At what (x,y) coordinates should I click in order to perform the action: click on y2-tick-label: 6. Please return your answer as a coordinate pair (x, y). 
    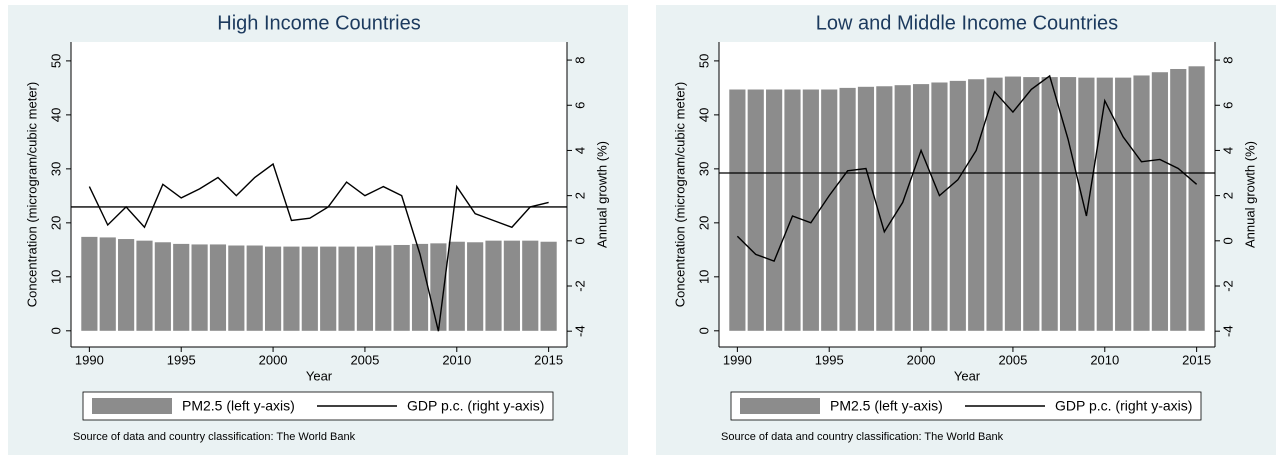
    Looking at the image, I should click on (579, 105).